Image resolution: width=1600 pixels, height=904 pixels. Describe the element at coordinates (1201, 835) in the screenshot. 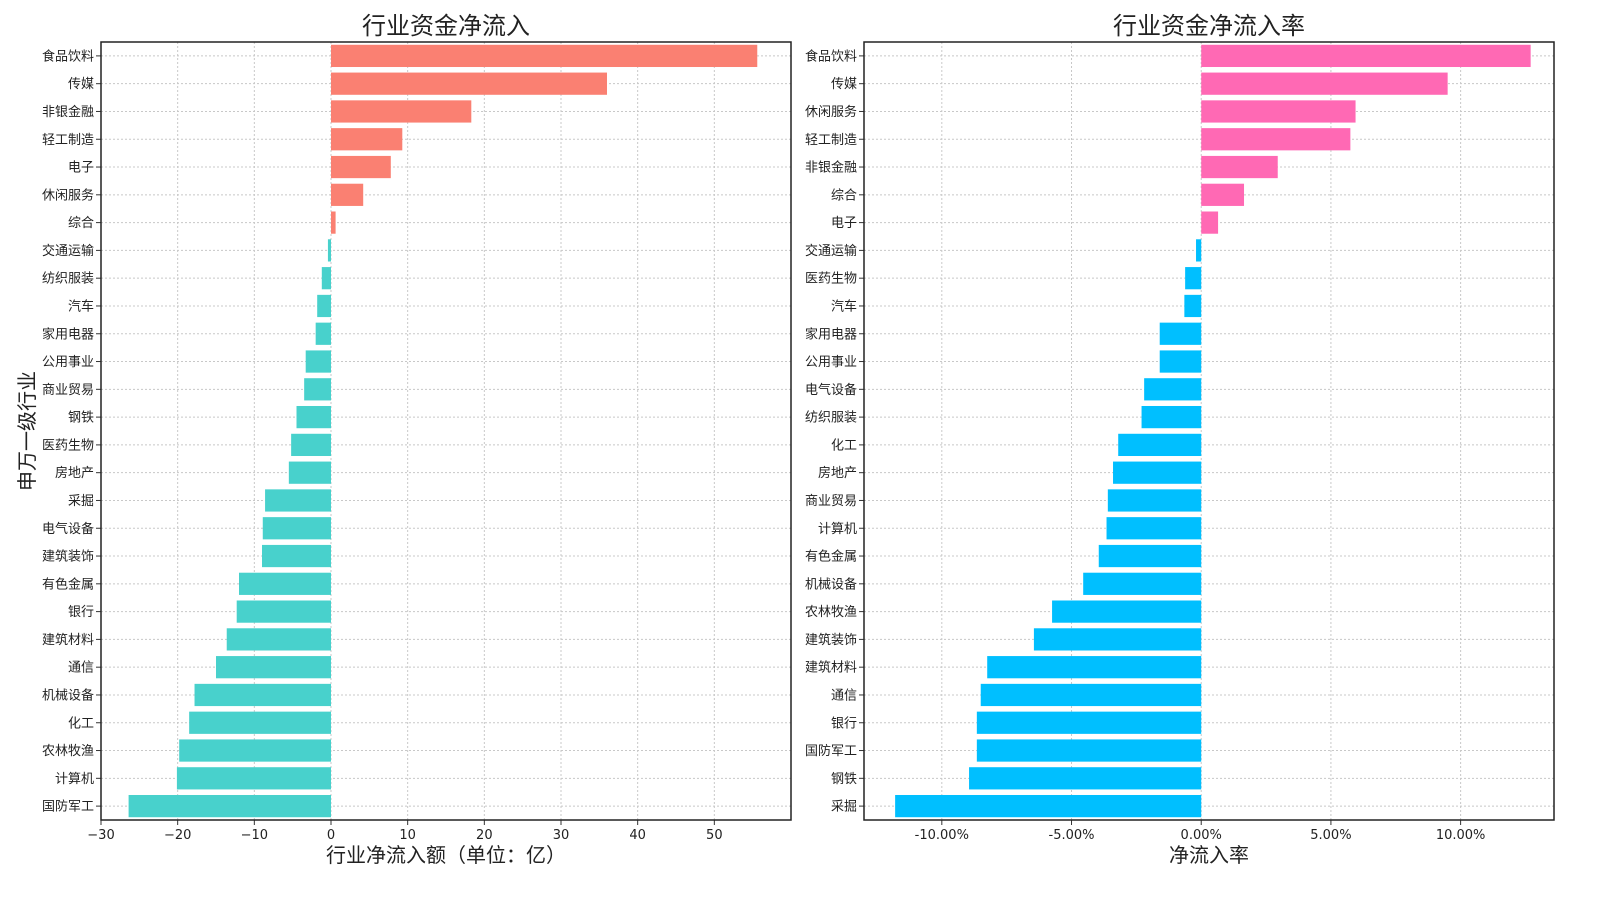

I see `x-tick-label: 0.00%` at that location.